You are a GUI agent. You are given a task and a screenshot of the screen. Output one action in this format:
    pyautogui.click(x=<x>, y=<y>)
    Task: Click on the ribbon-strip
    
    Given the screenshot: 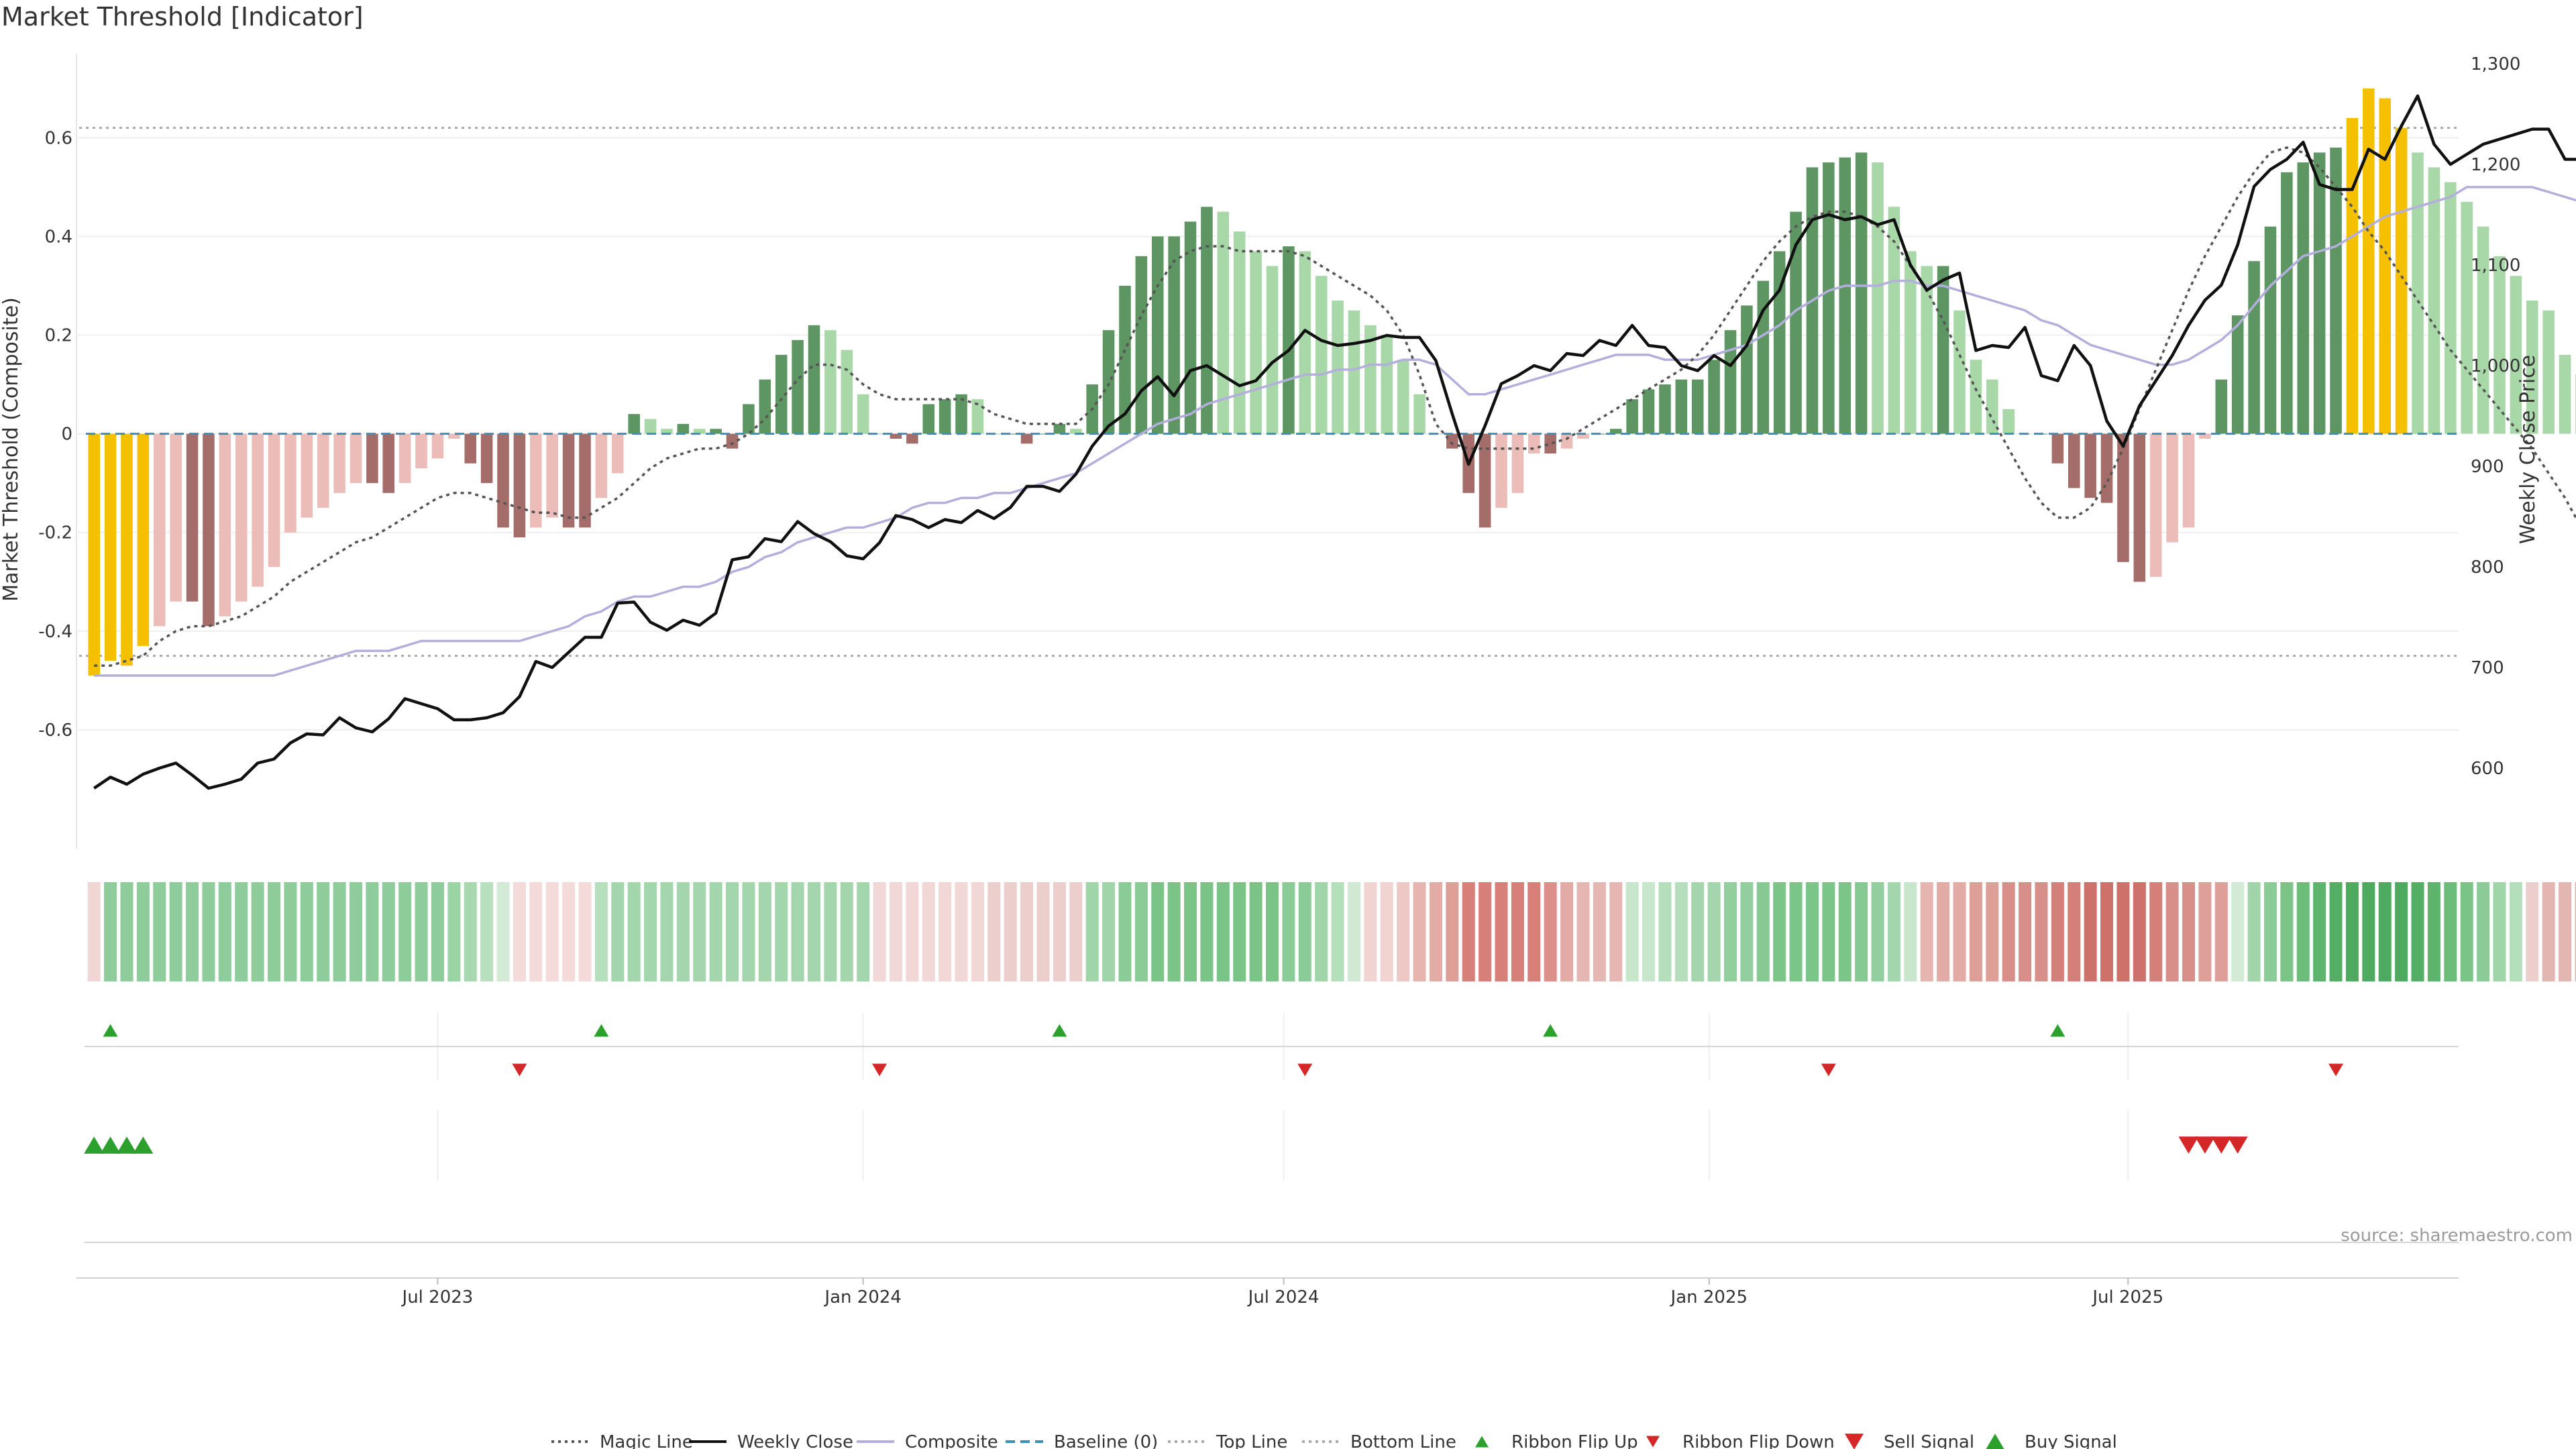 What is the action you would take?
    pyautogui.click(x=1331, y=931)
    